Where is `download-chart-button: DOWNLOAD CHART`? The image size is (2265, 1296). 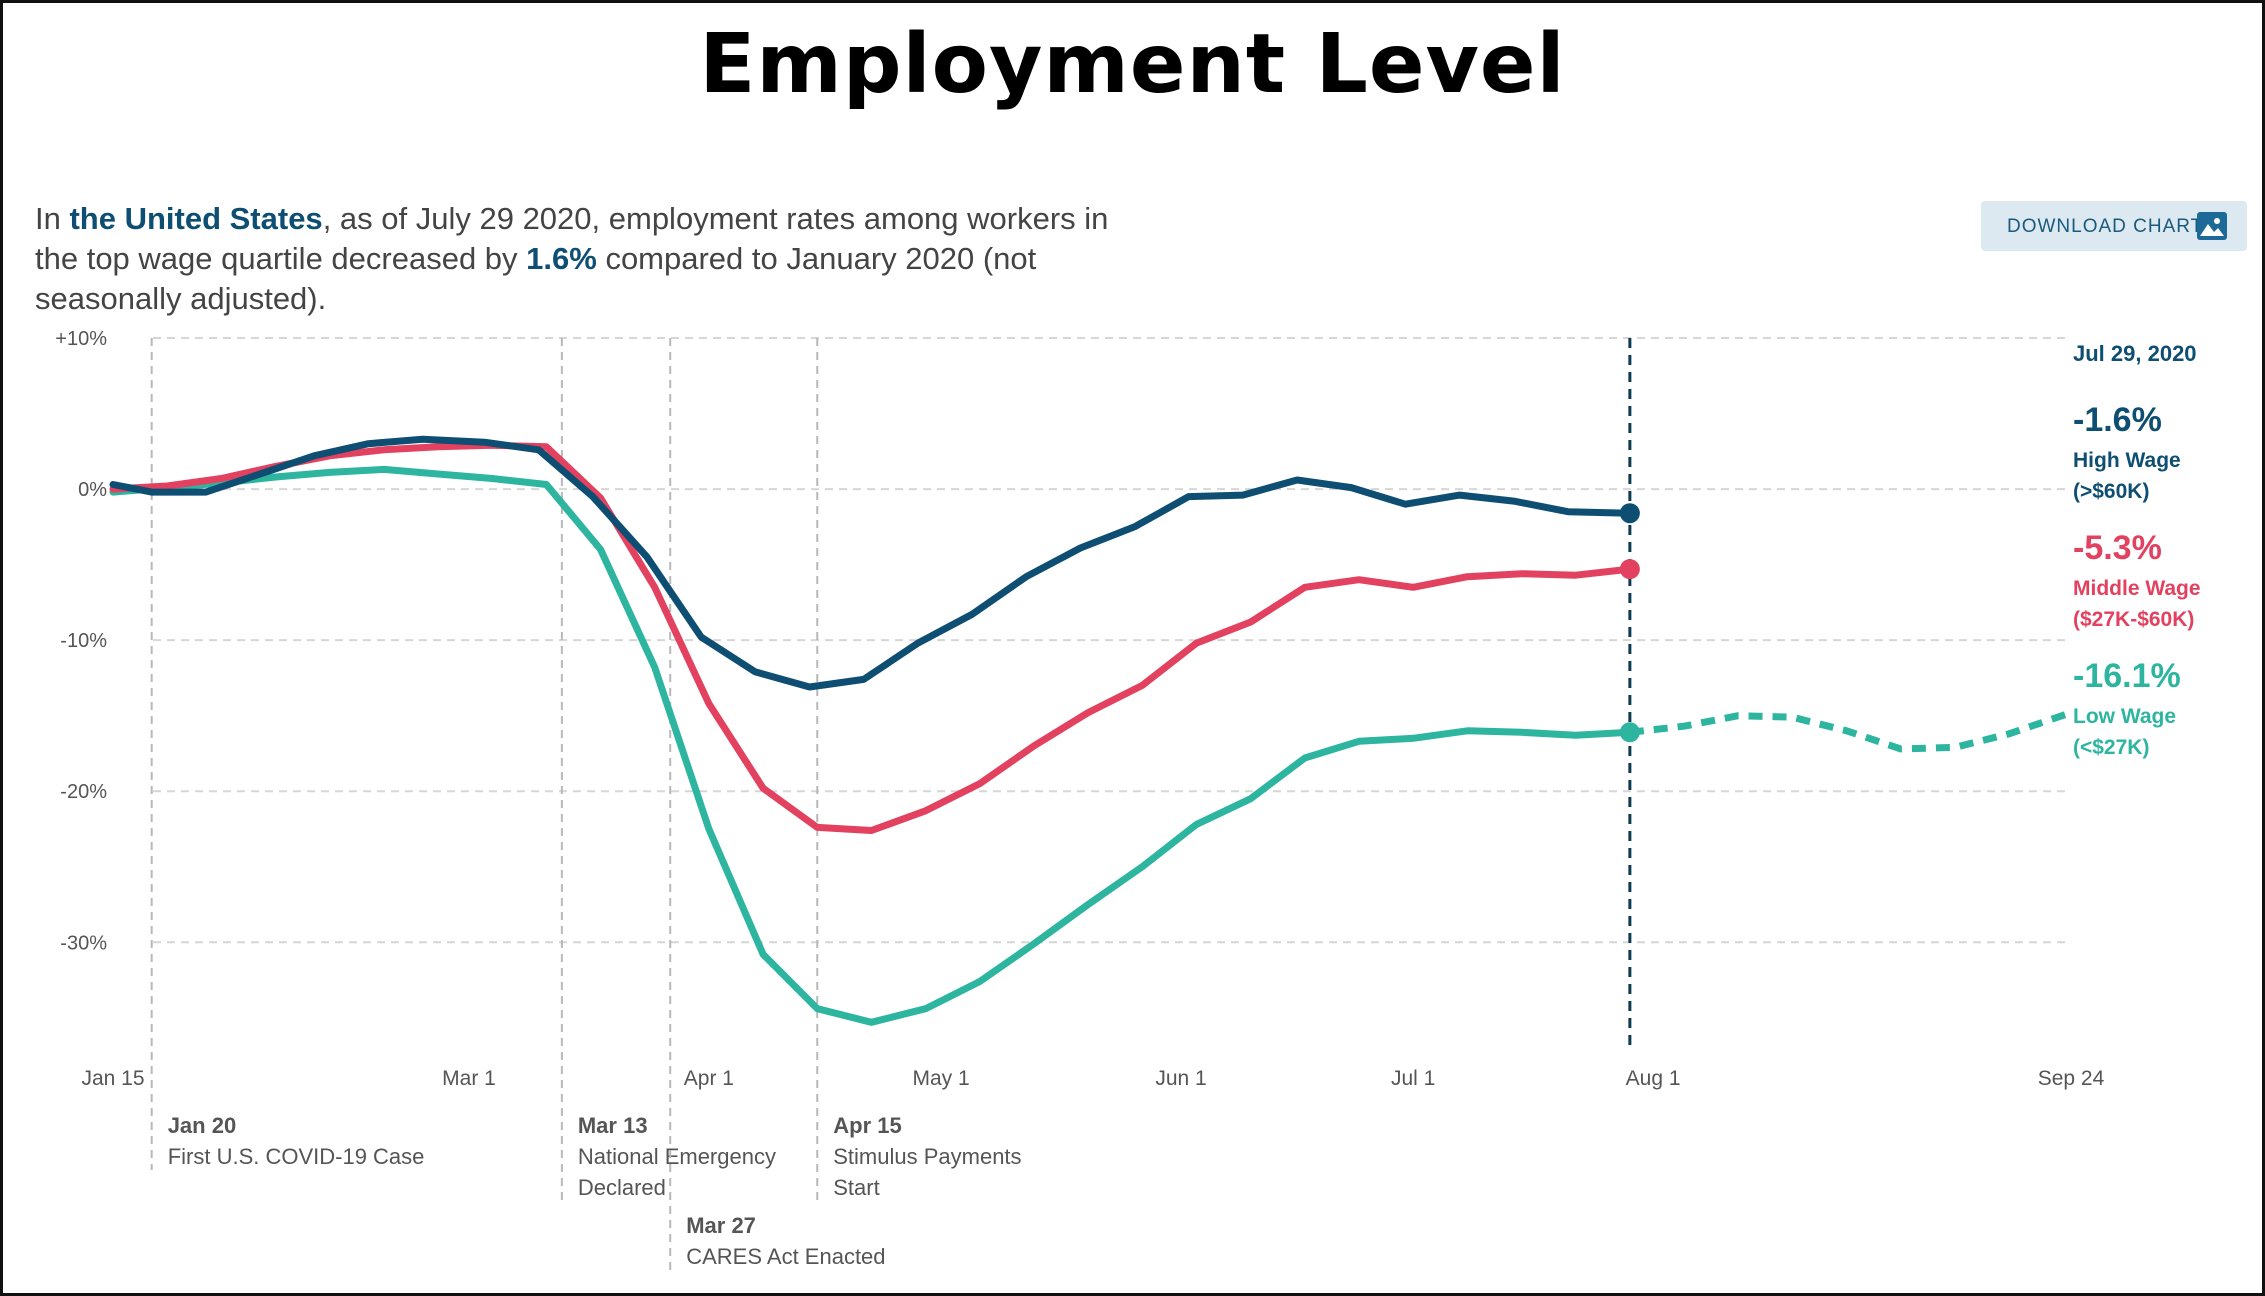
download-chart-button: DOWNLOAD CHART is located at coordinates (2114, 226).